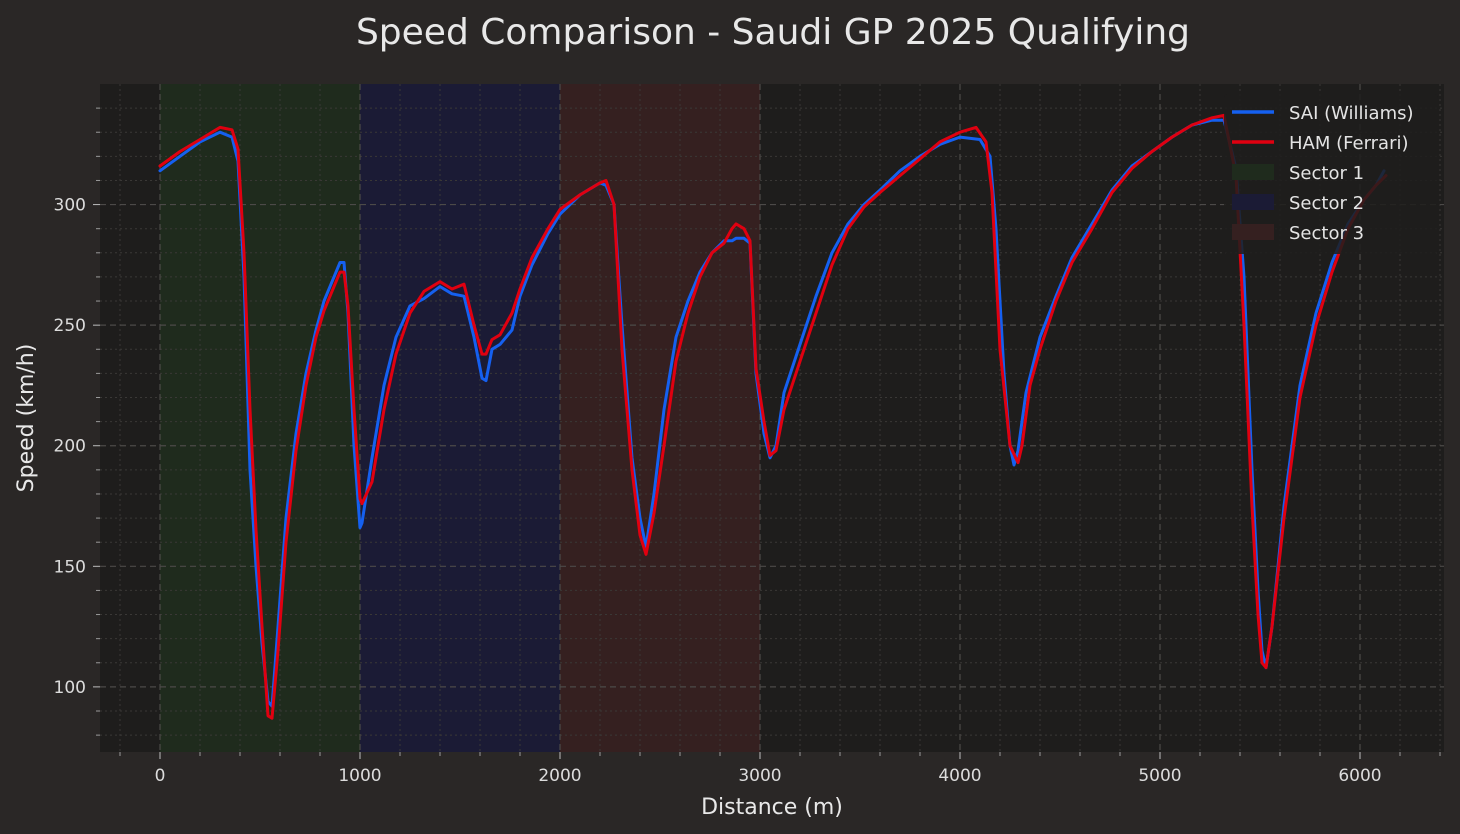  What do you see at coordinates (1351, 113) in the screenshot?
I see `legend-label: SAI (Williams)` at bounding box center [1351, 113].